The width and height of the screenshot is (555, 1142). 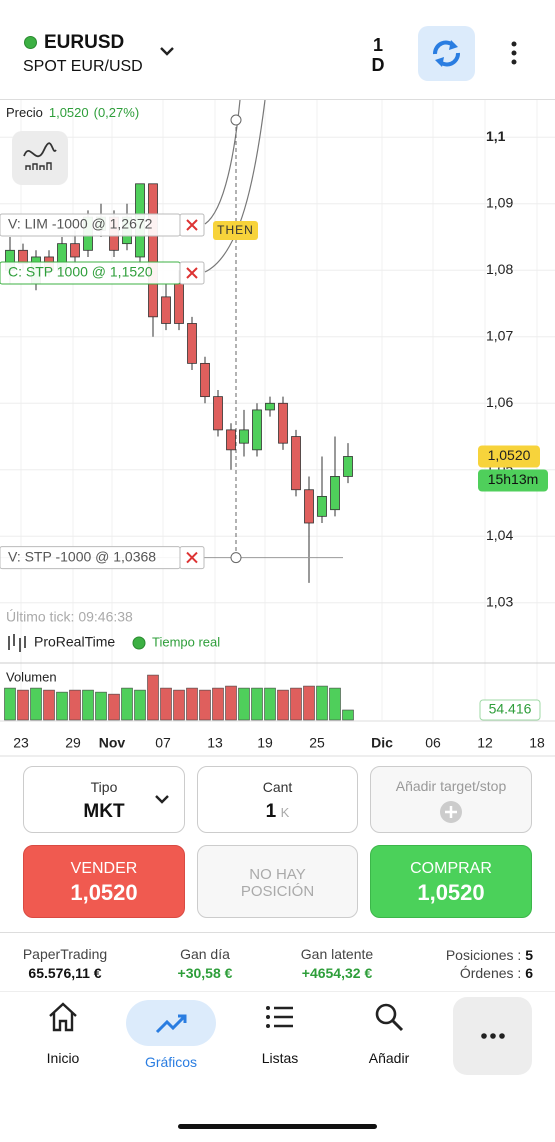 I want to click on status-dot, so click(x=30, y=42).